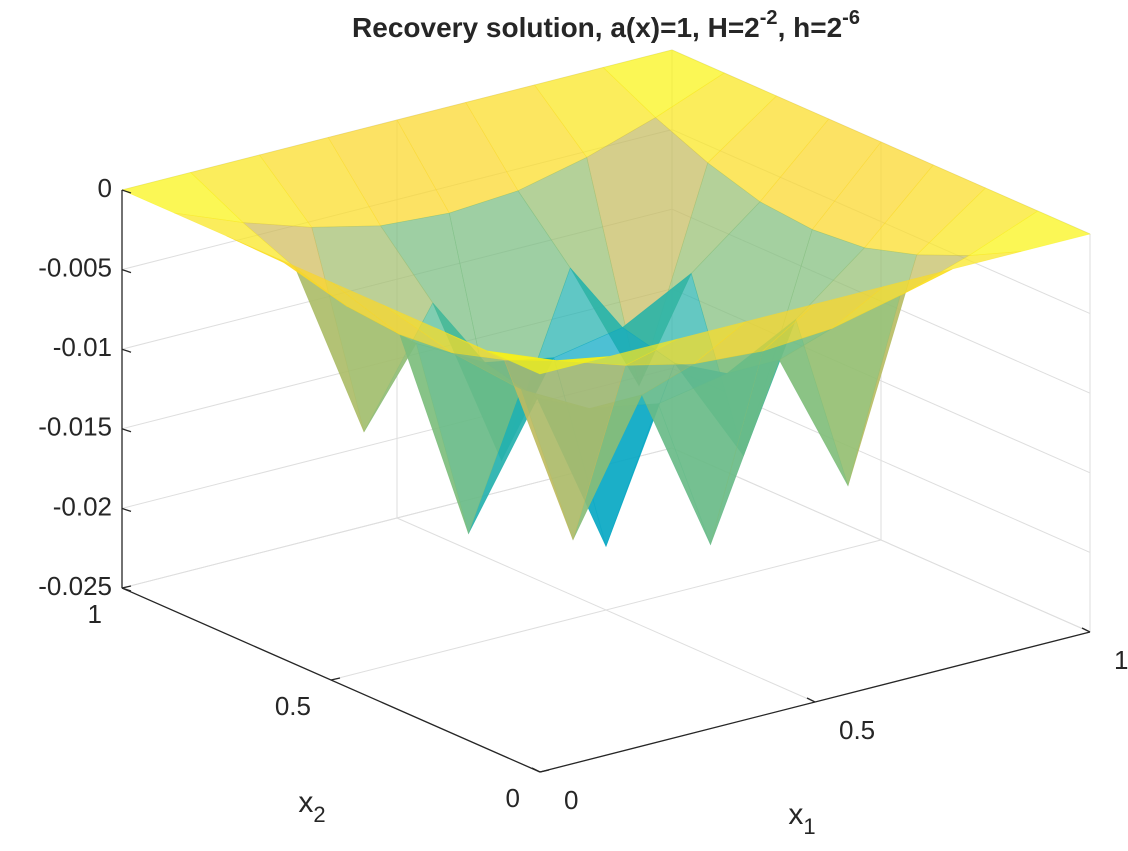  Describe the element at coordinates (809, 826) in the screenshot. I see `x-axis-label-subscript: 1` at that location.